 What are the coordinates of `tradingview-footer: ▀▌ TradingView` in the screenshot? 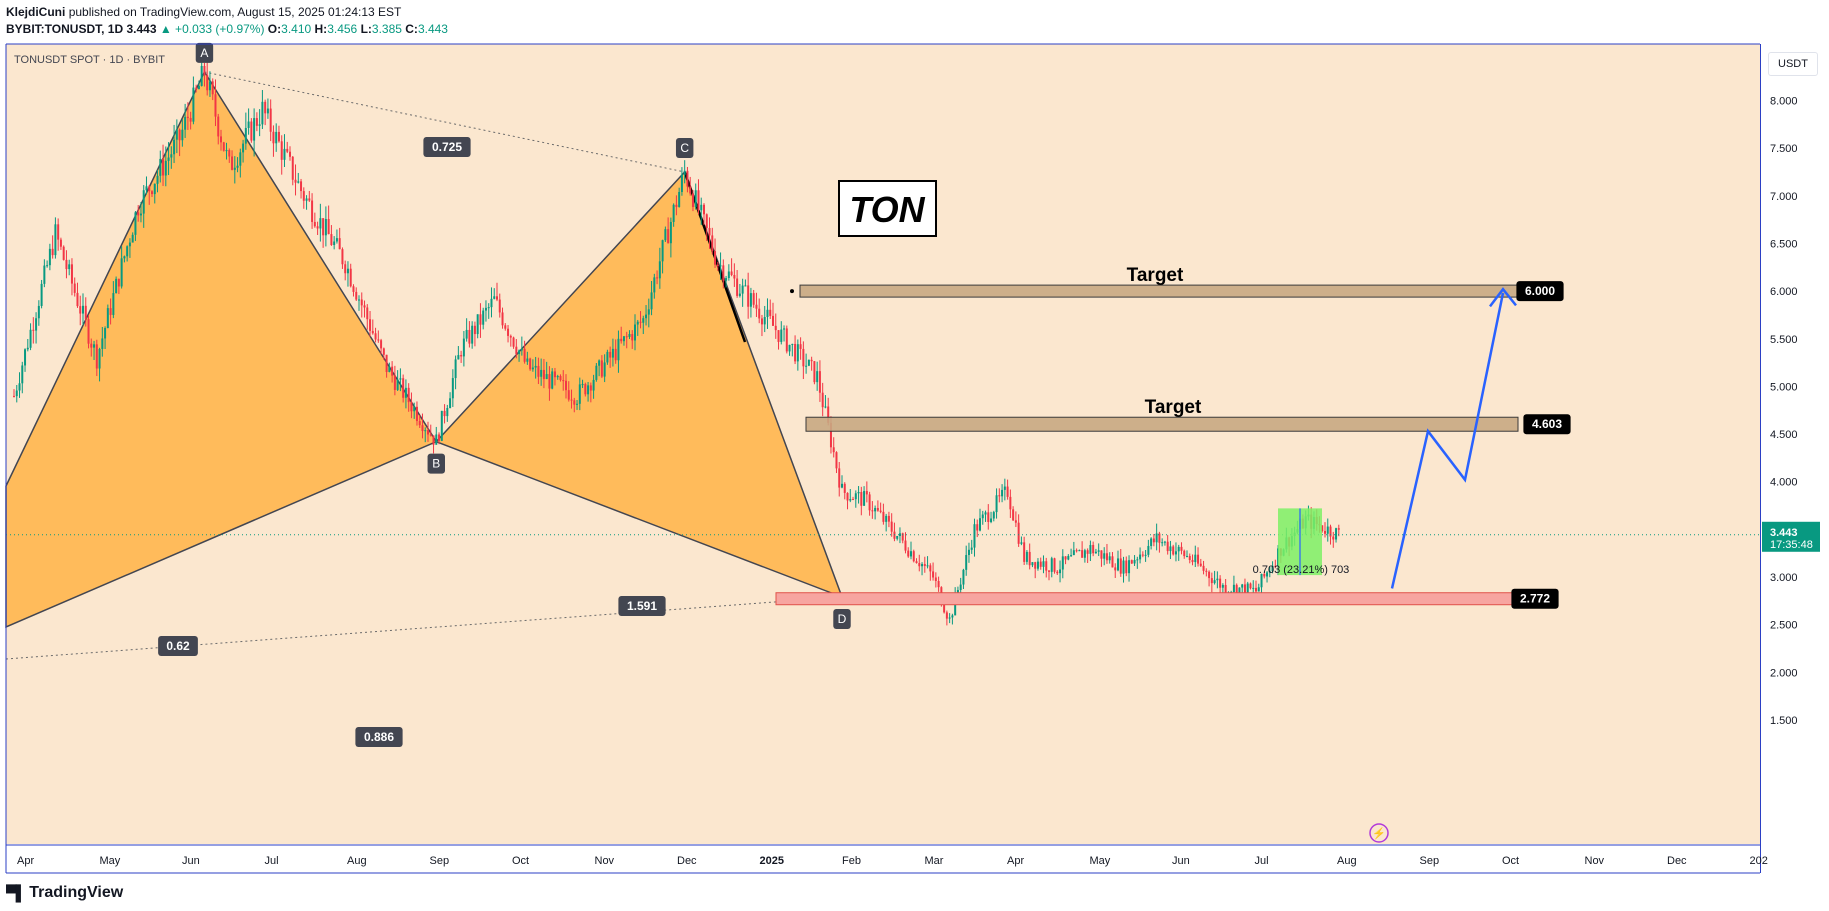 It's located at (64, 893).